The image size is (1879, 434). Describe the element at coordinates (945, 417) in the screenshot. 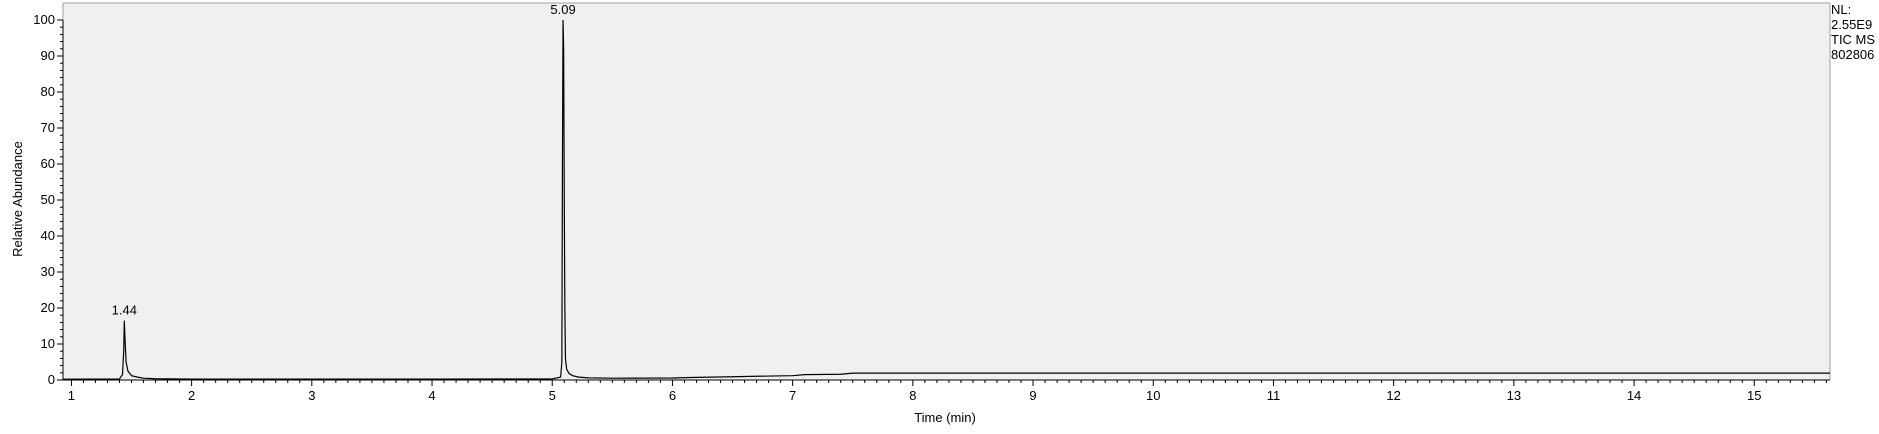

I see `x-axis-title: Time (min)` at that location.